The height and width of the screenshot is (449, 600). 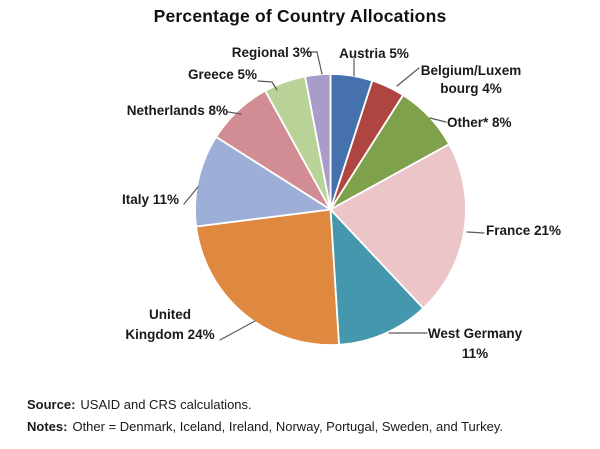 I want to click on chart-title: Percentage of Country Allocations, so click(x=300, y=16).